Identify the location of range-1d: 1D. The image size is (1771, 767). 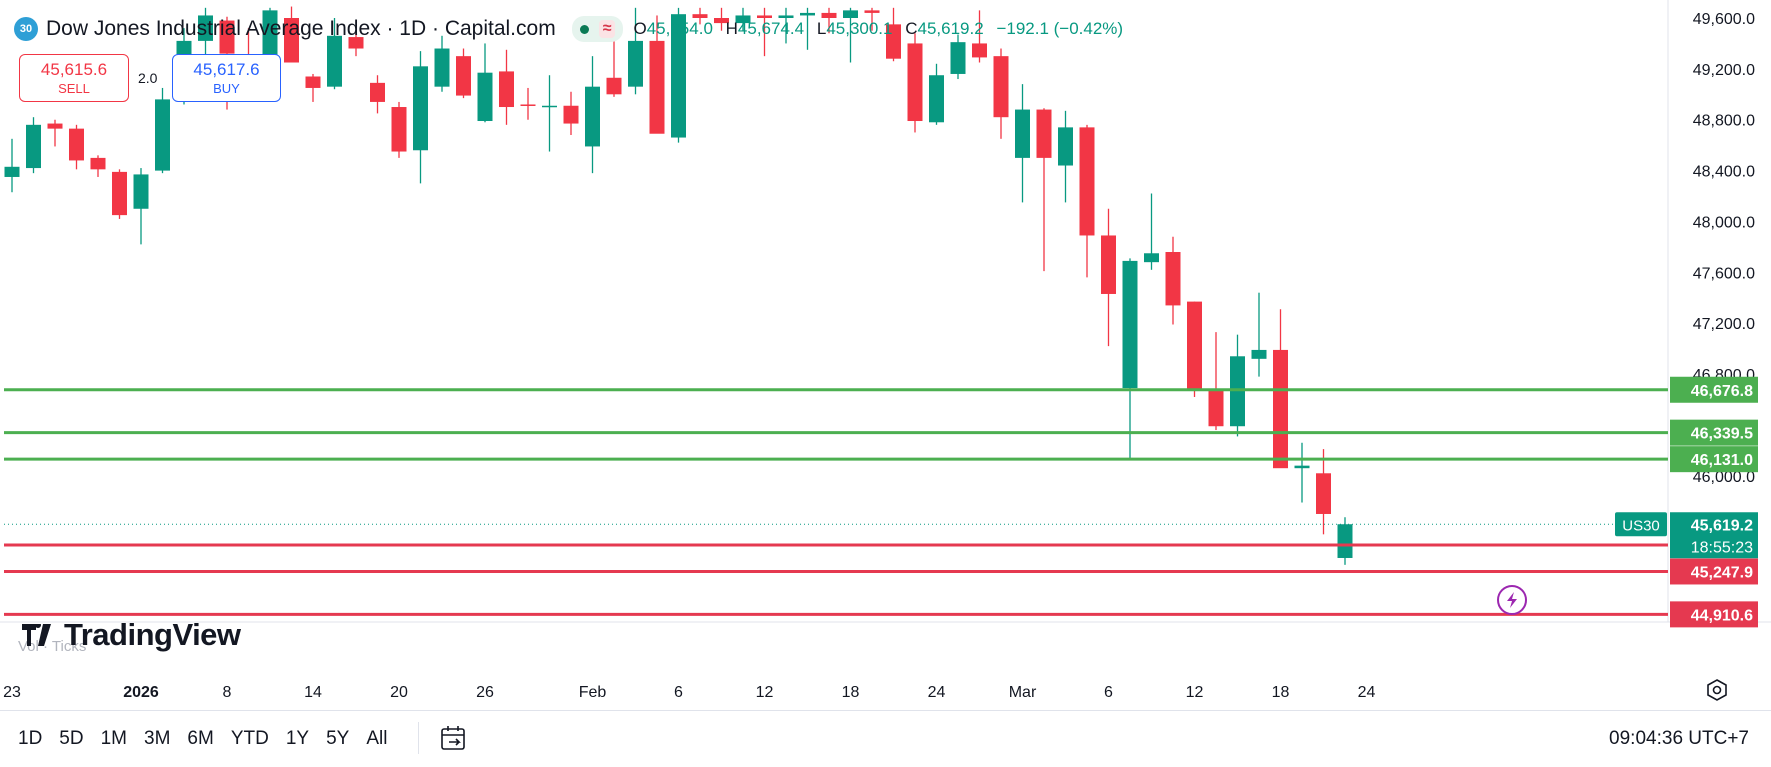
(30, 738).